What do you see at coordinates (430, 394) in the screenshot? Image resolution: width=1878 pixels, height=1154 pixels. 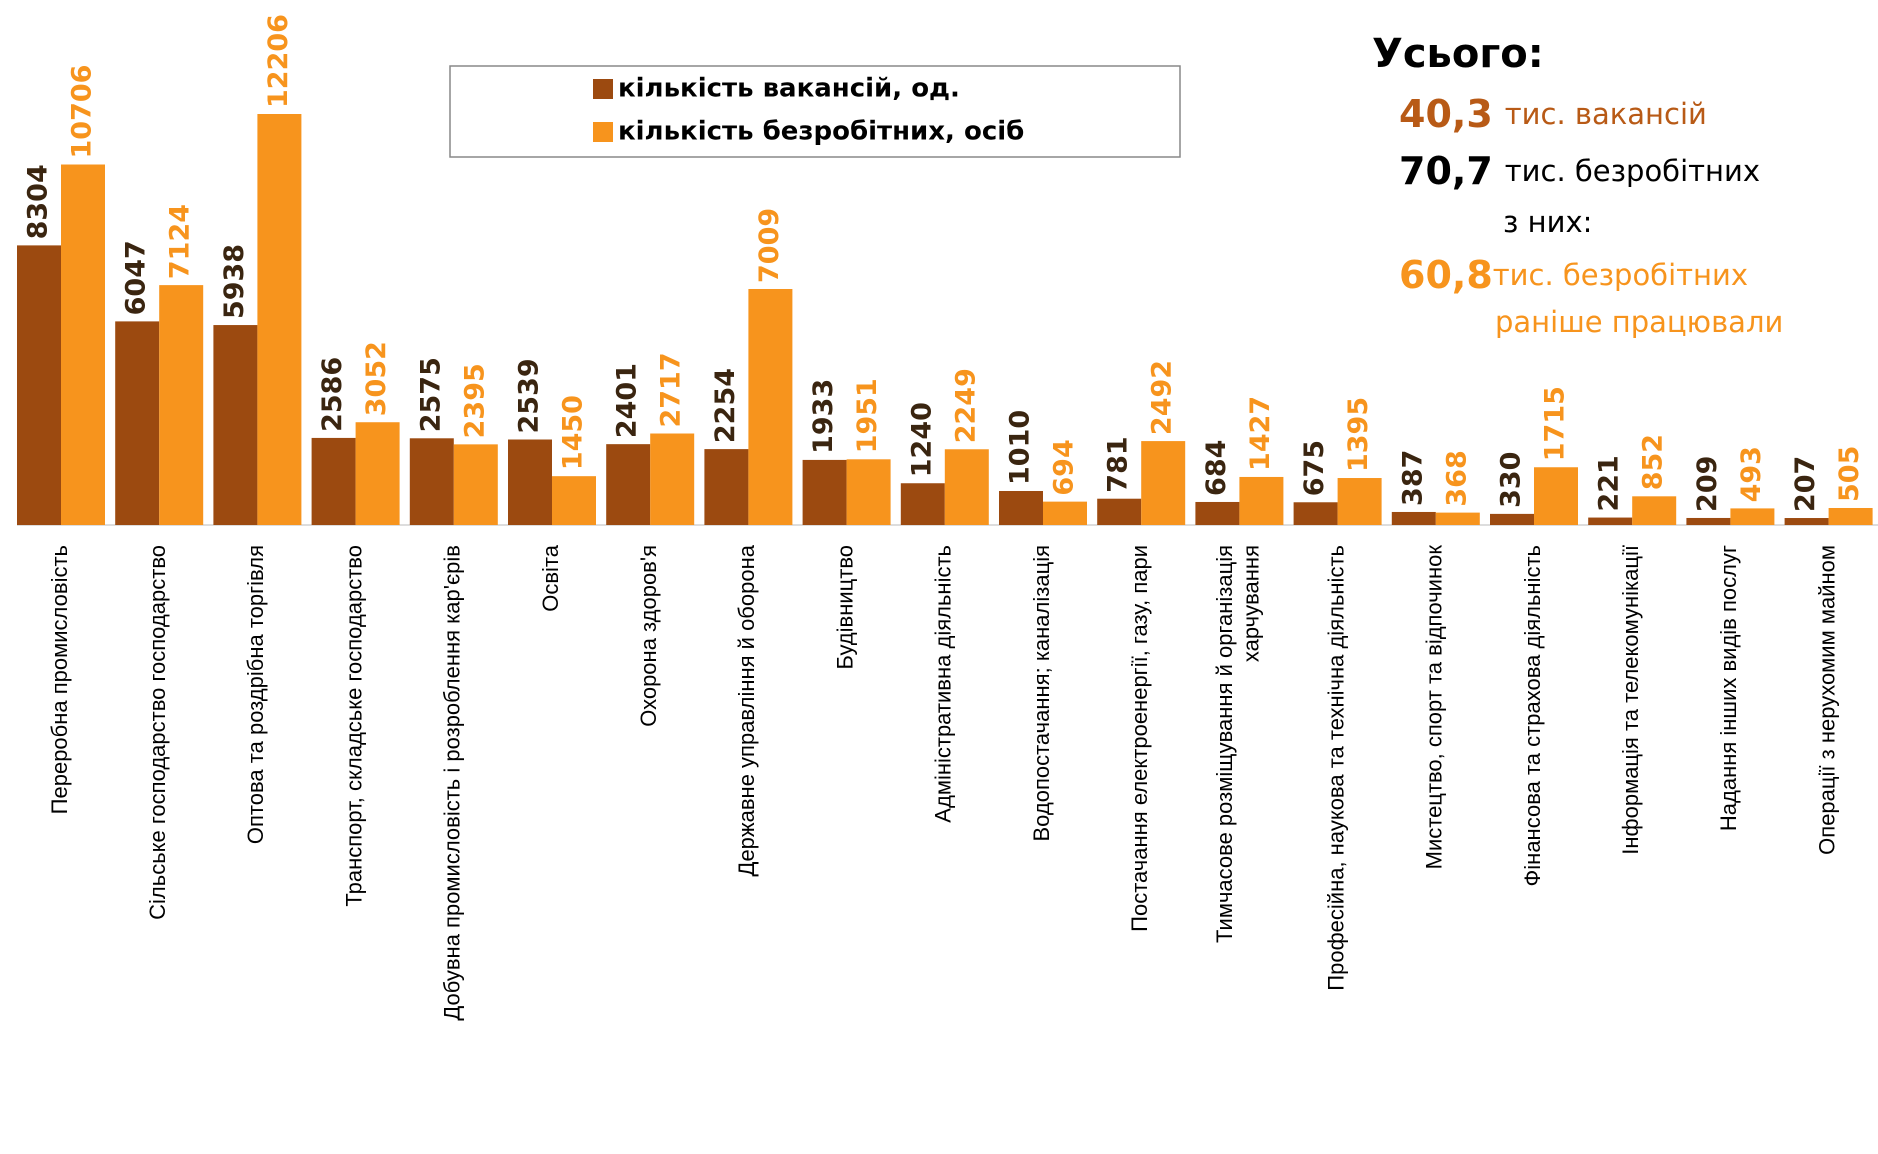 I see `value-label: 2575` at bounding box center [430, 394].